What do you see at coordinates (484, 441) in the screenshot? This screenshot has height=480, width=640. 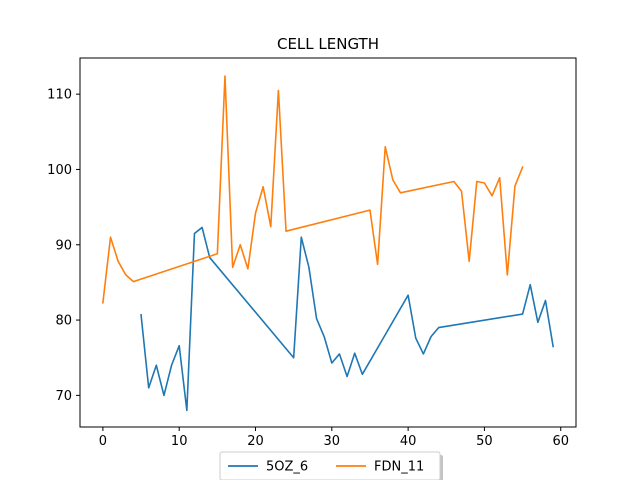 I see `x-tick-label: 50` at bounding box center [484, 441].